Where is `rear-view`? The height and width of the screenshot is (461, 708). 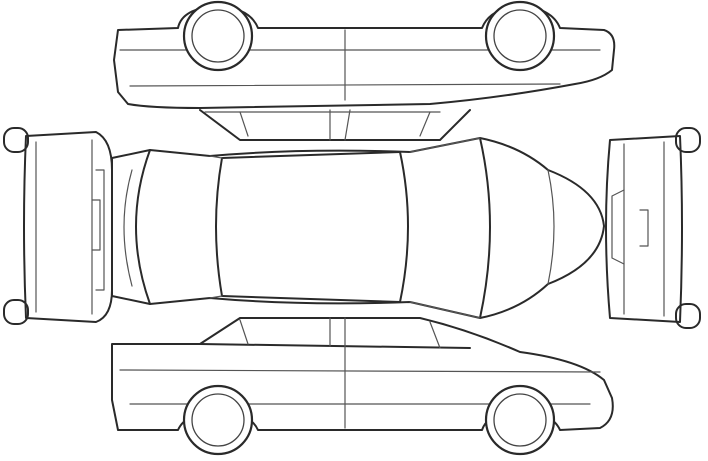
rear-view is located at coordinates (653, 228).